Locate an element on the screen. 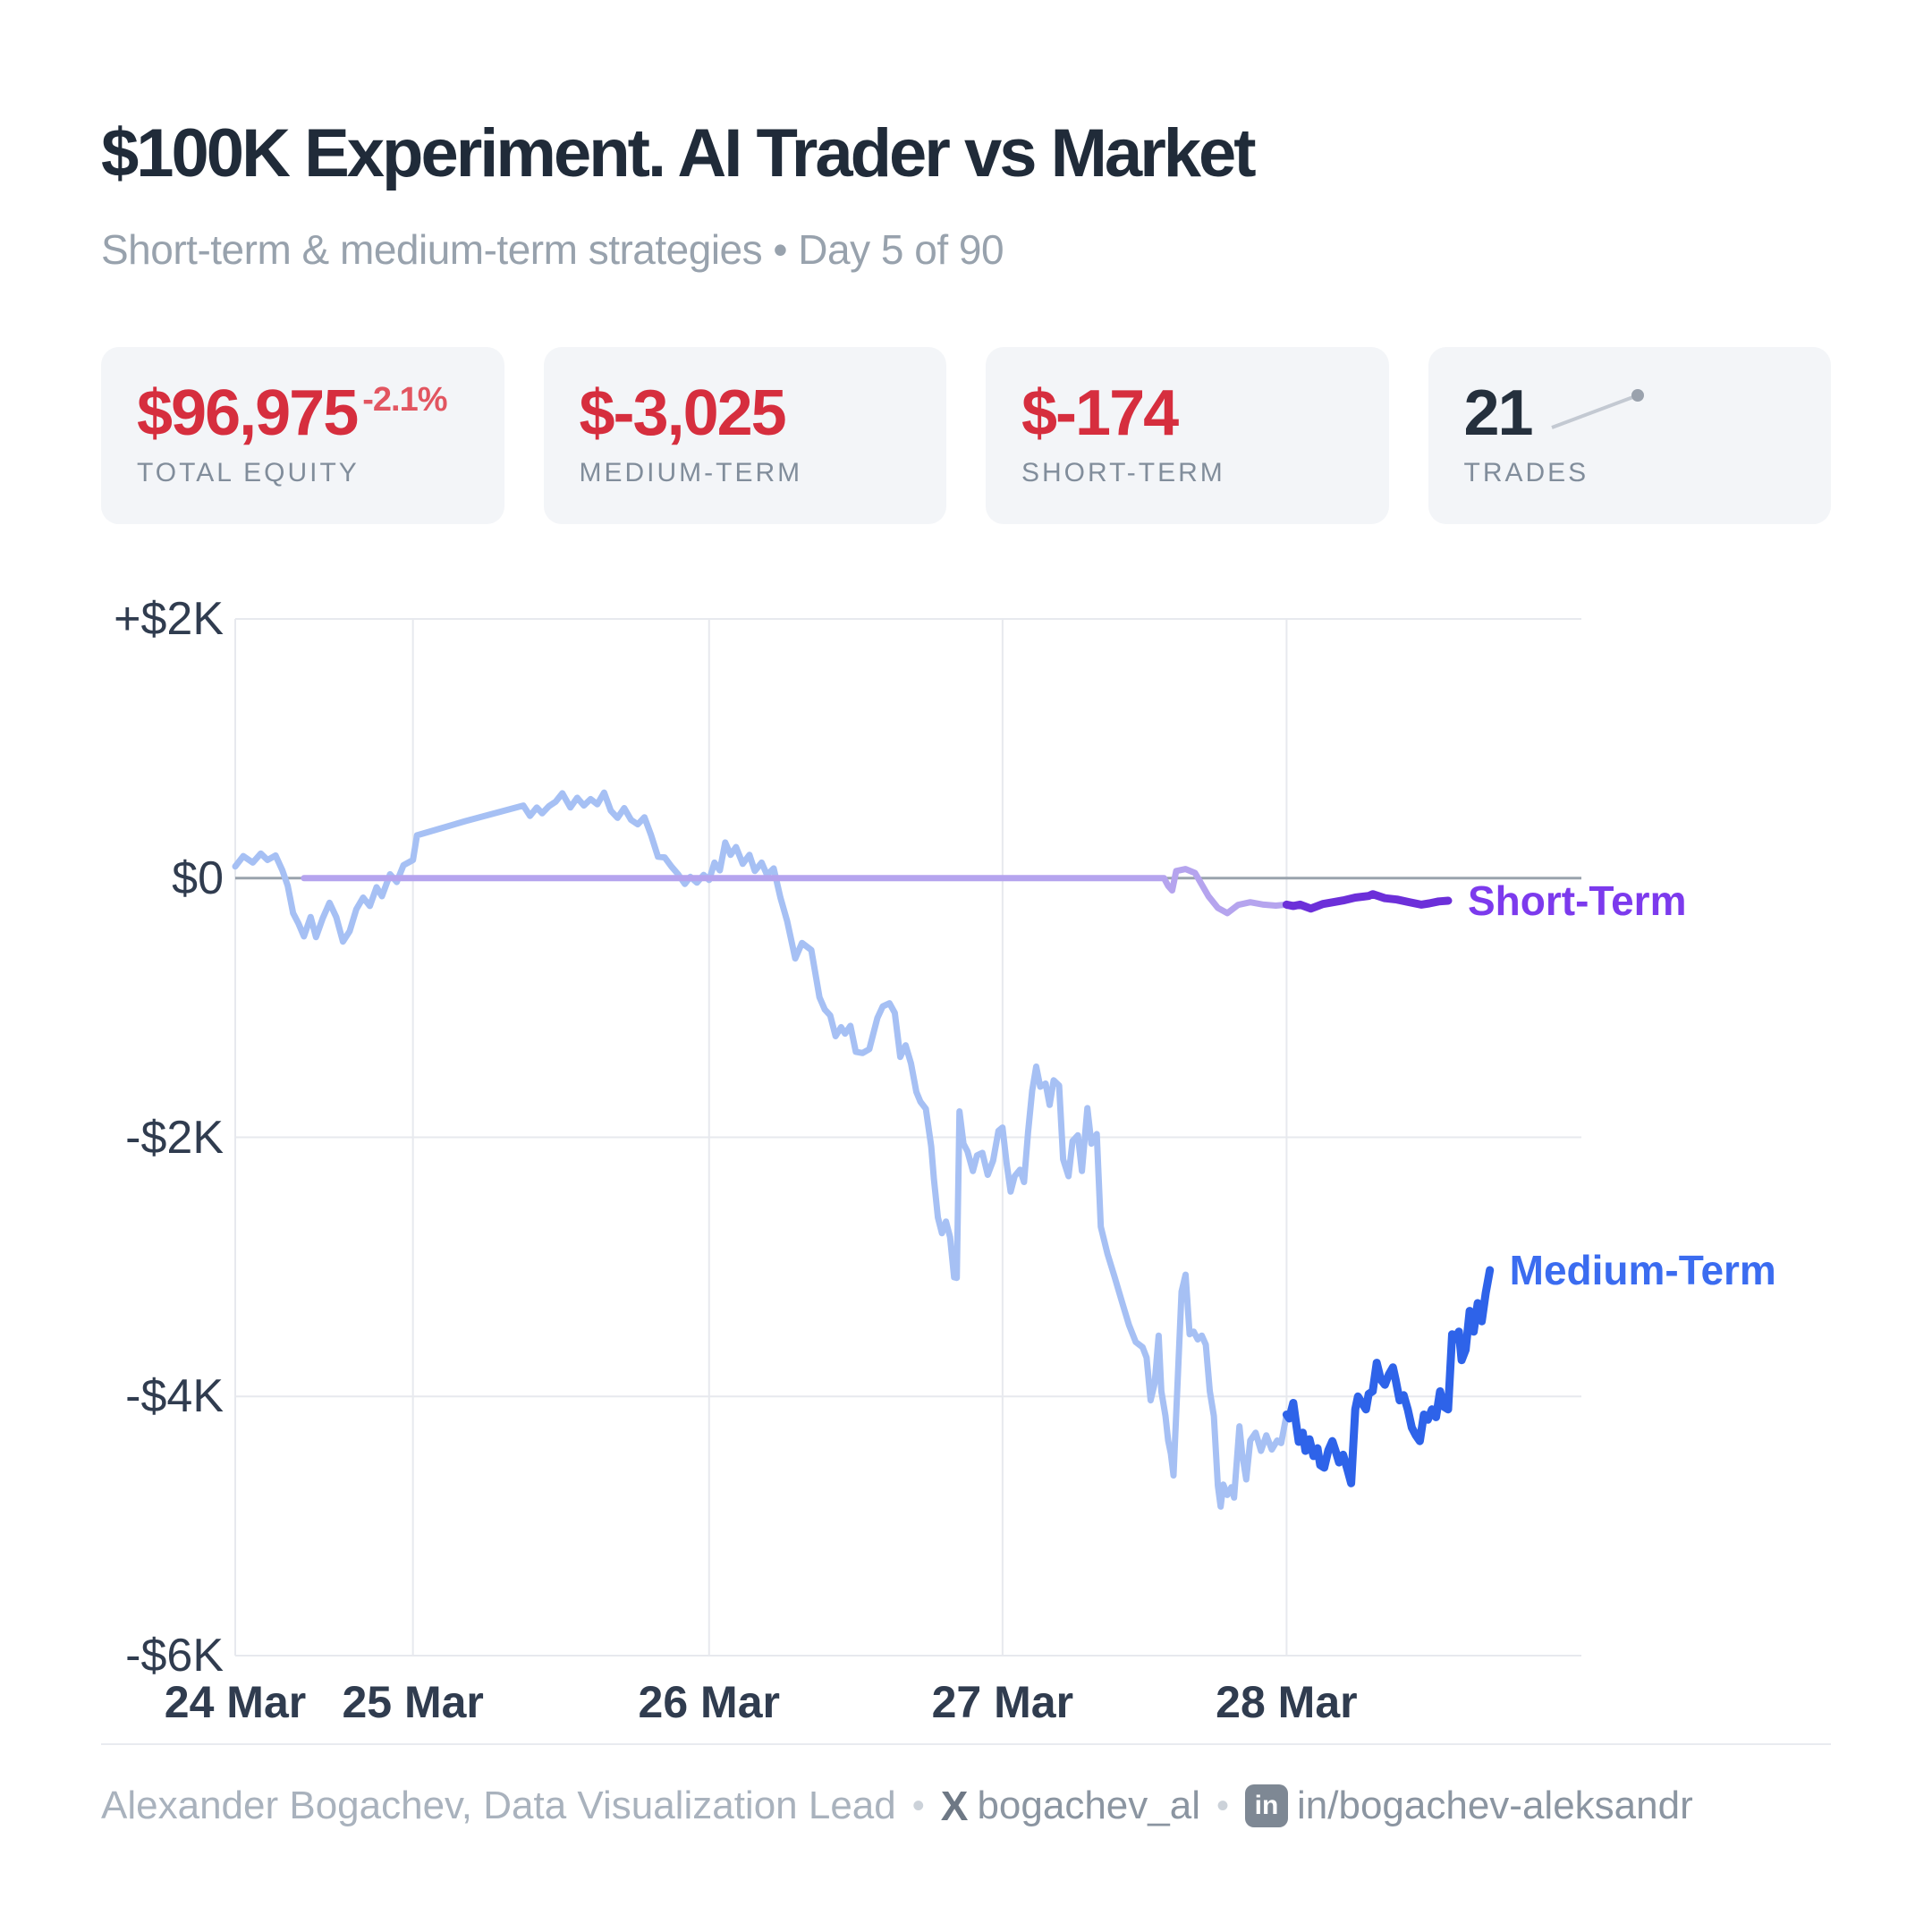 This screenshot has width=1932, height=1932. card-medium-term: $-3,025 MEDIUM-TERM is located at coordinates (744, 435).